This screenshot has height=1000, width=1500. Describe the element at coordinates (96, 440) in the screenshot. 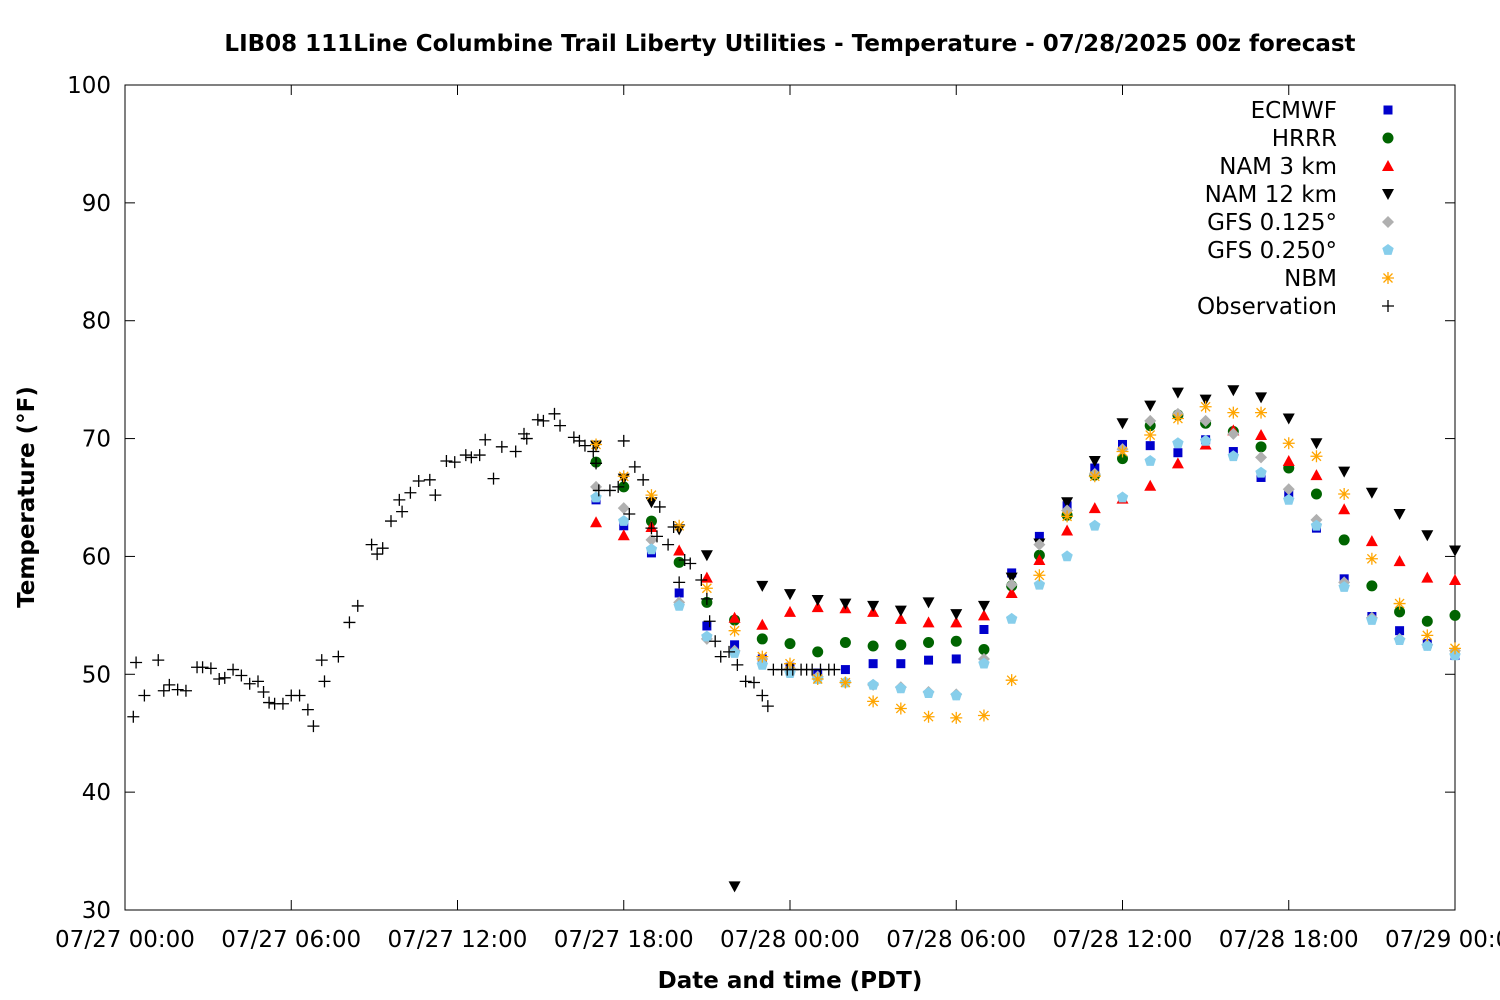

I see `y-tick-label: 70` at that location.